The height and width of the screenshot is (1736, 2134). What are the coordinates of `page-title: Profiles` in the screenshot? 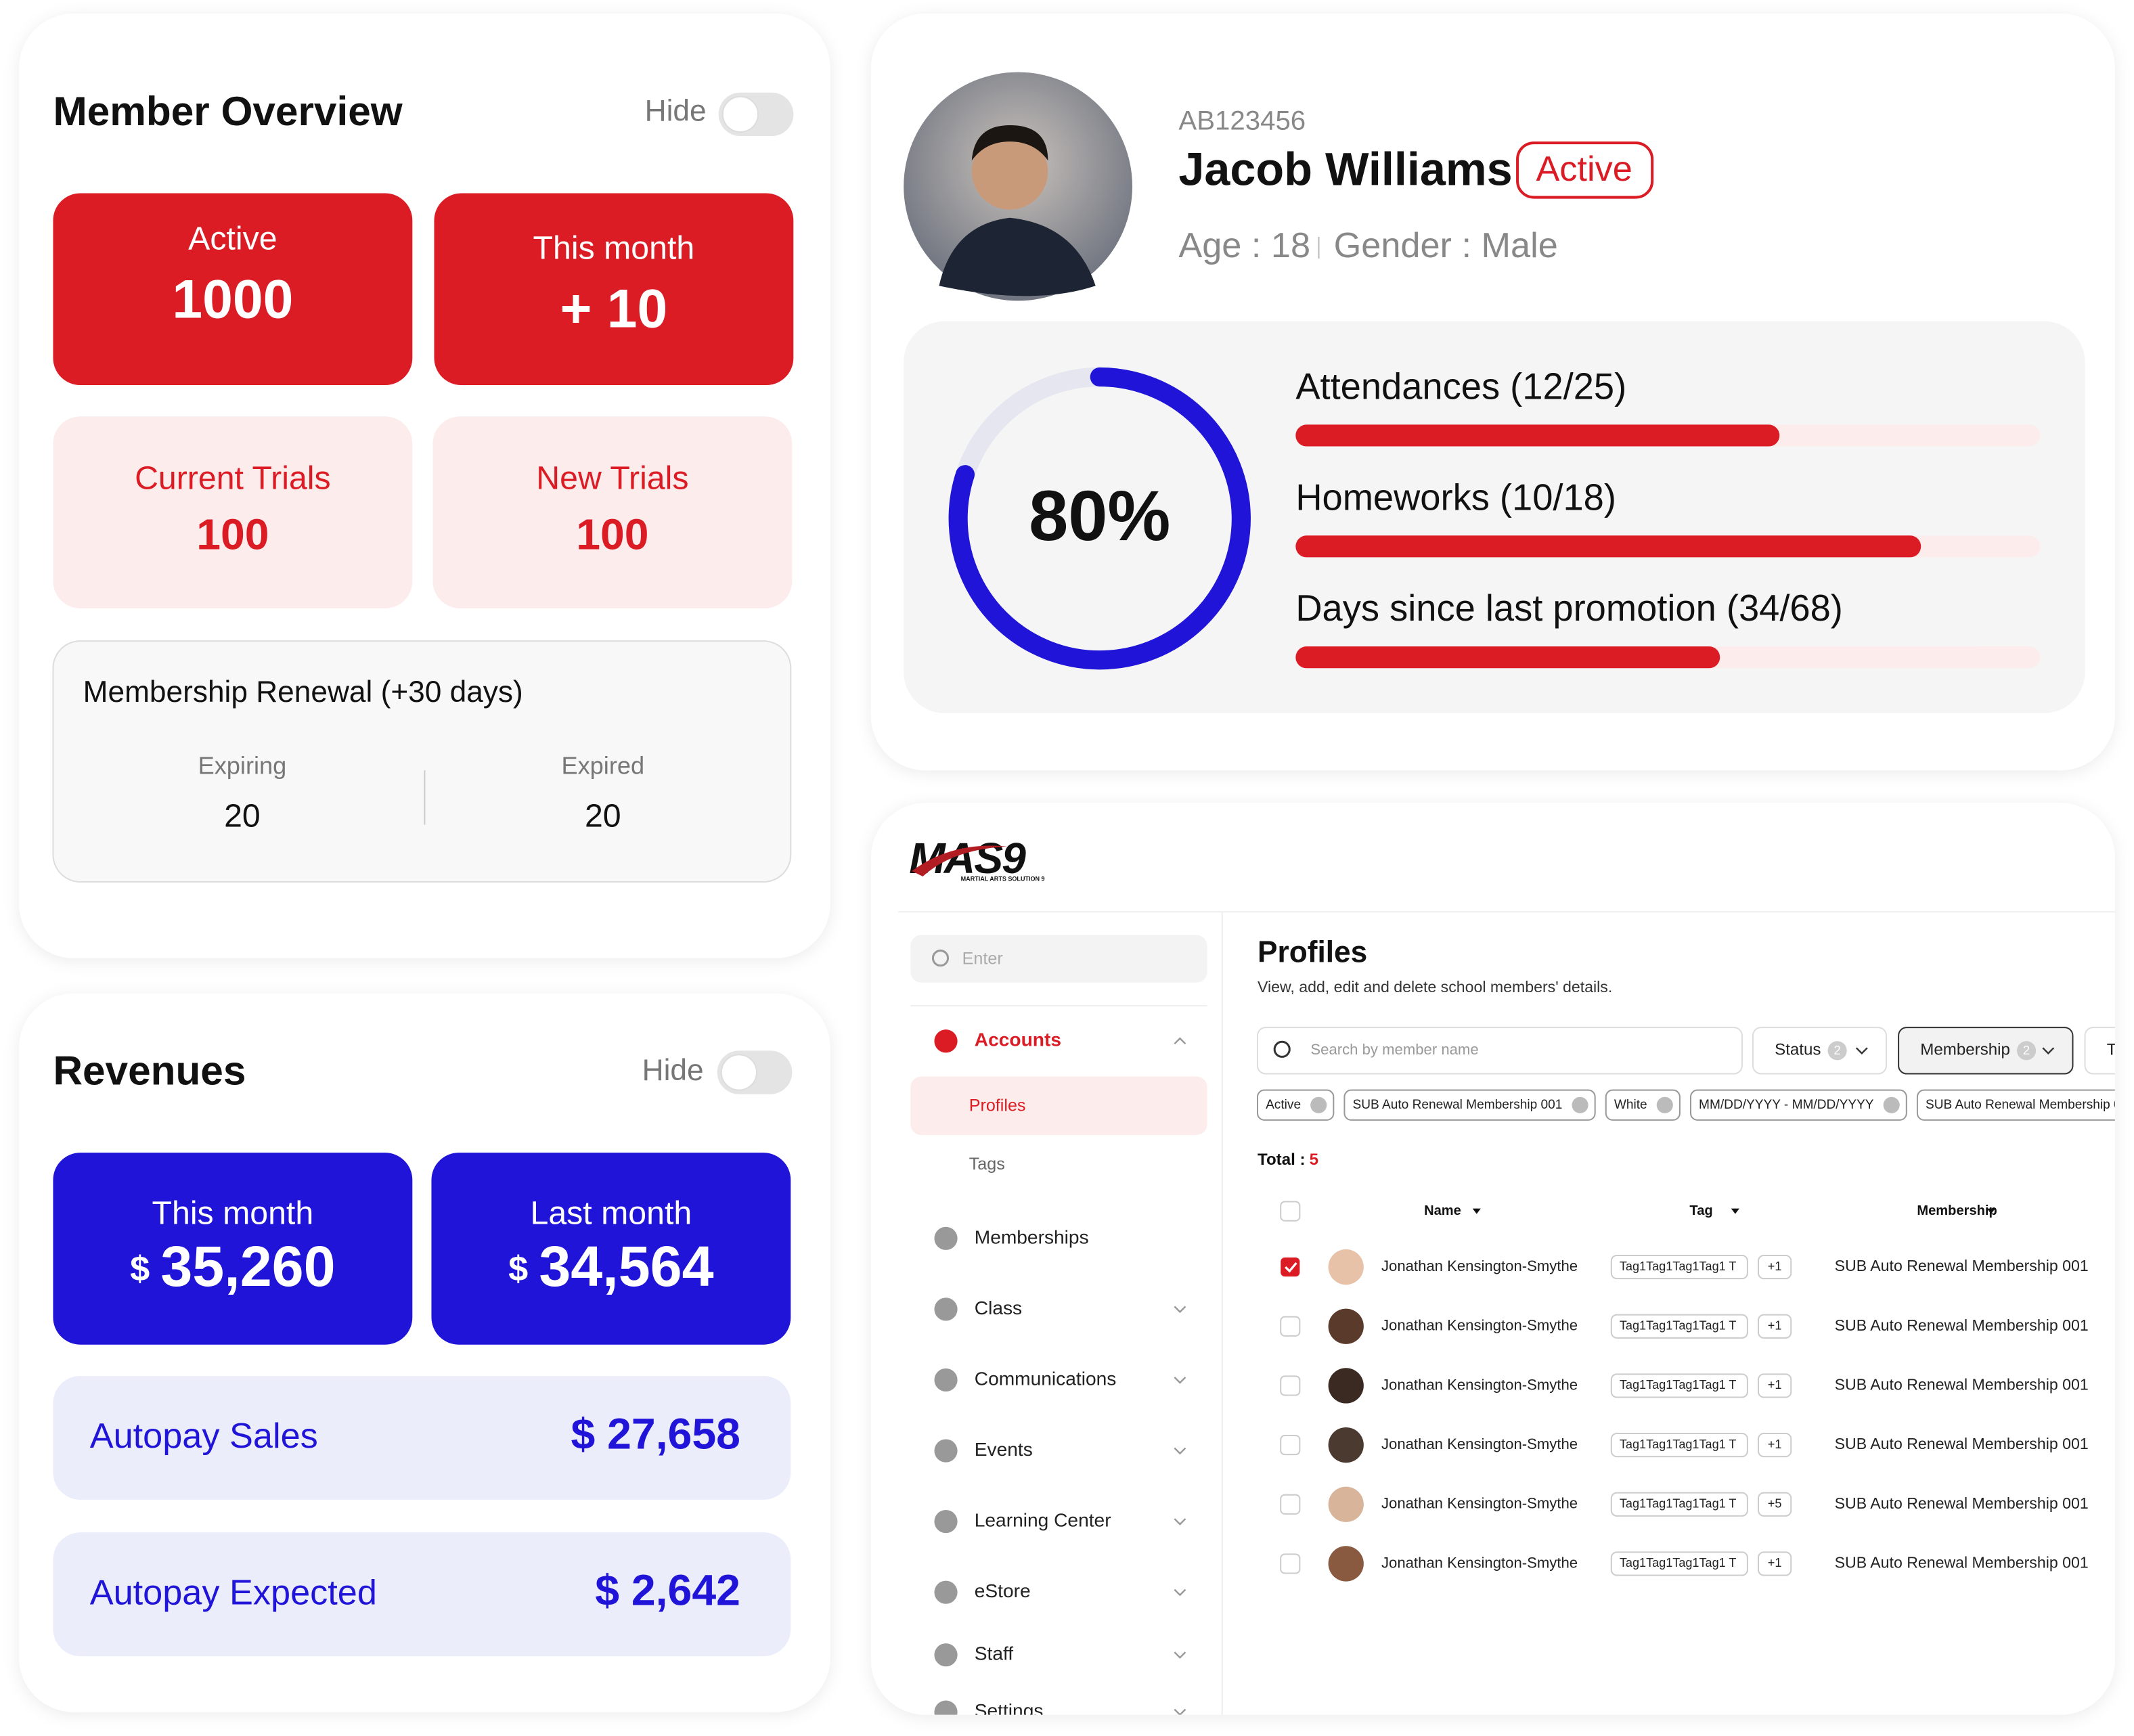 It's located at (1313, 952).